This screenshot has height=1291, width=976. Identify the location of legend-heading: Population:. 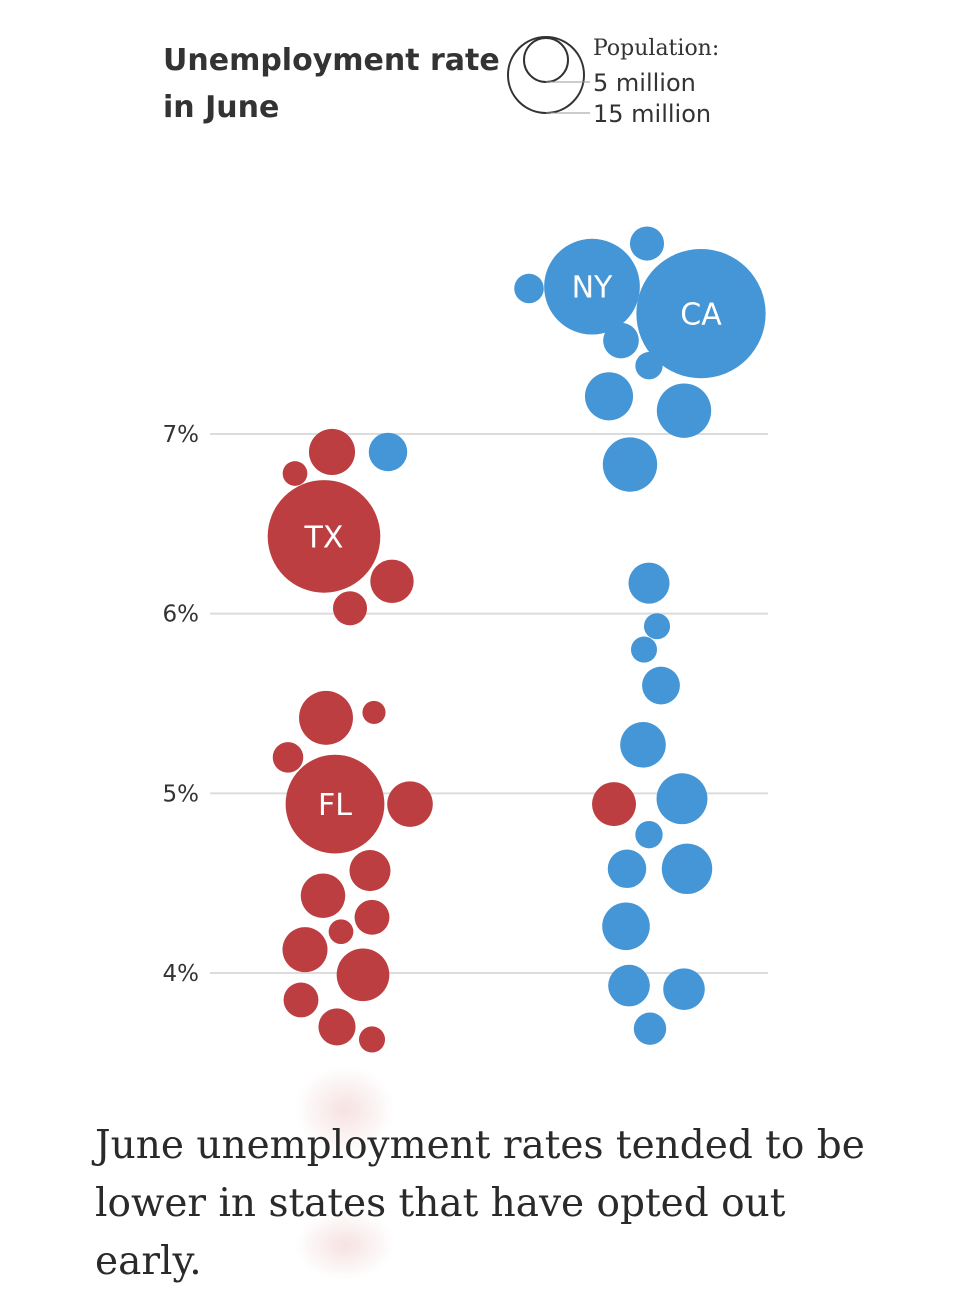
(656, 48).